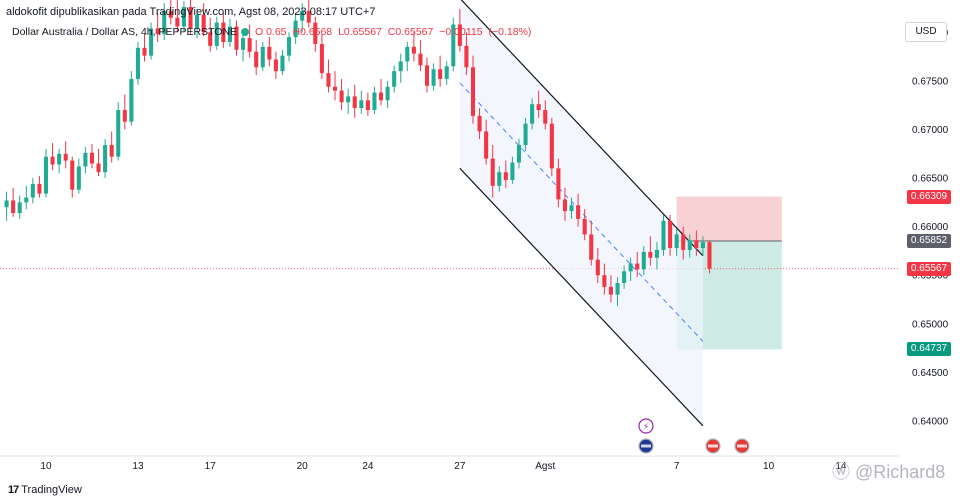  Describe the element at coordinates (930, 81) in the screenshot. I see `y-tick-label: 0.67500` at that location.